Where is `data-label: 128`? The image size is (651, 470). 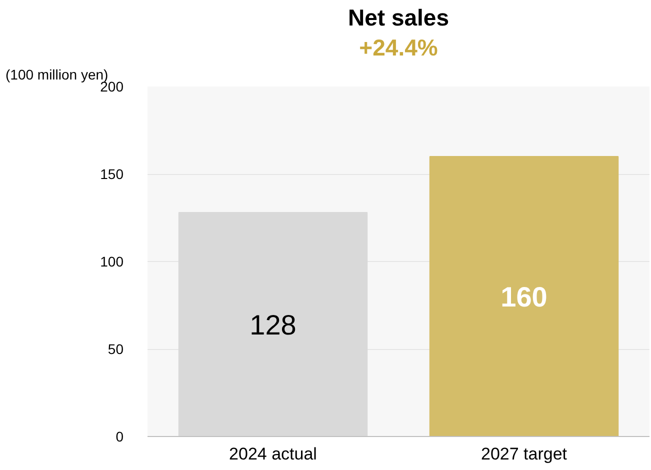
data-label: 128 is located at coordinates (273, 325).